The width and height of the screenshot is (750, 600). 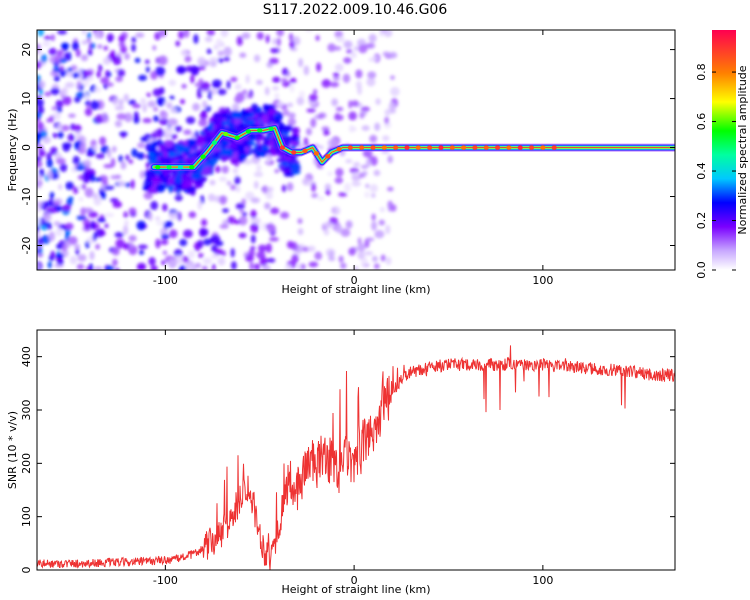 I want to click on ridge-band-layer, so click(x=414, y=147).